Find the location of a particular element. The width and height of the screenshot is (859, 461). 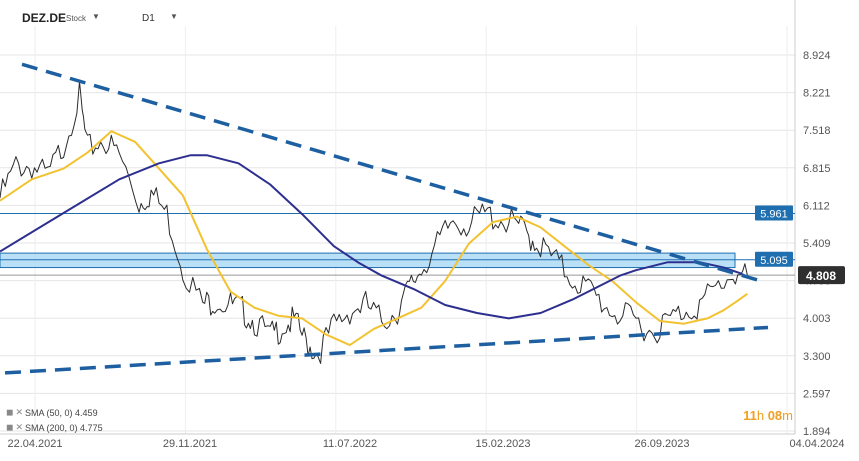

x-tick-label: 15.02.2023 is located at coordinates (502, 444).